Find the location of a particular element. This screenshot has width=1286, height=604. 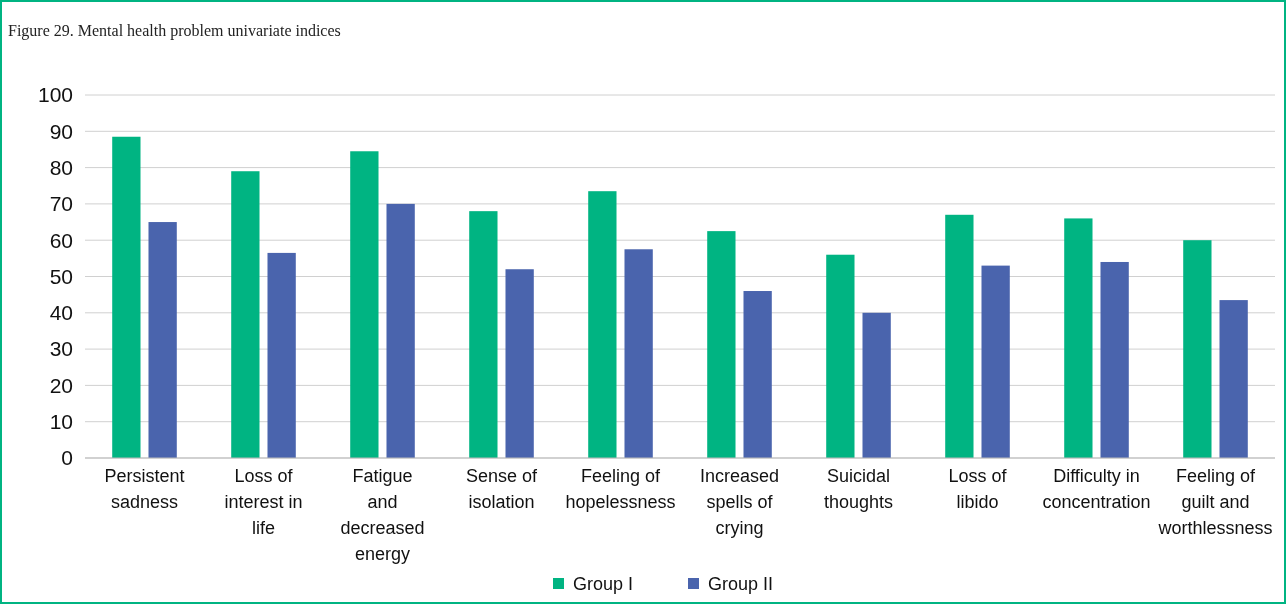

y-tick-label: 50 is located at coordinates (61, 276).